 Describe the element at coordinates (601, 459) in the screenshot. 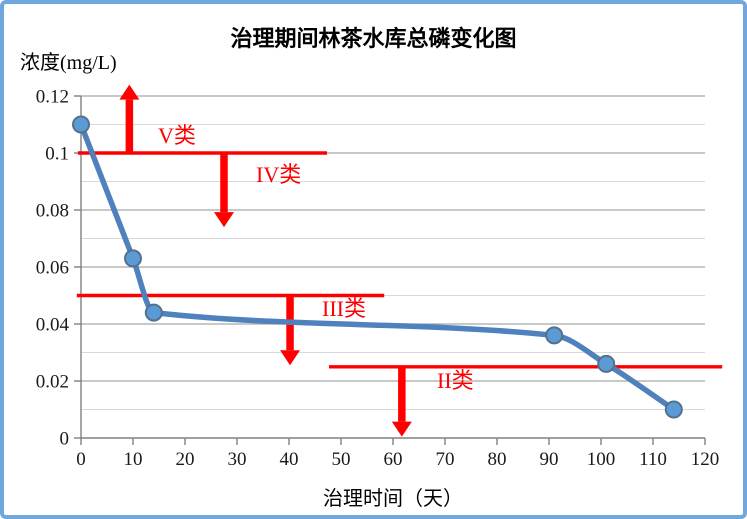

I see `x-tick-label: 100` at that location.